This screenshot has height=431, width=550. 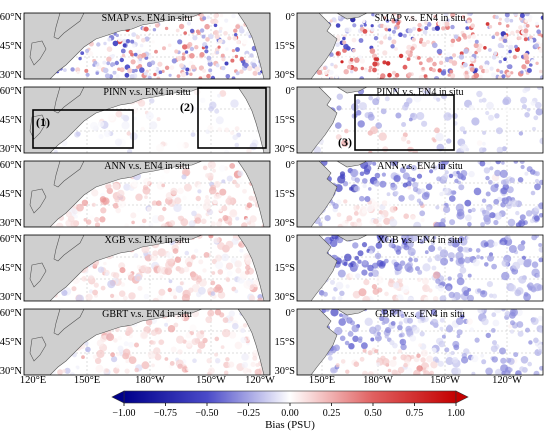 I want to click on lat-tick-label: 15°S, so click(x=284, y=268).